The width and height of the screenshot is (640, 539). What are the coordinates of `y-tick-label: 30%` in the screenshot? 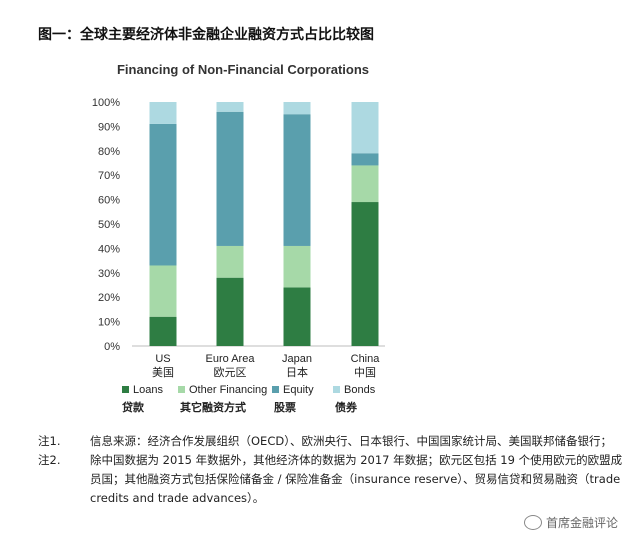 It's located at (109, 274).